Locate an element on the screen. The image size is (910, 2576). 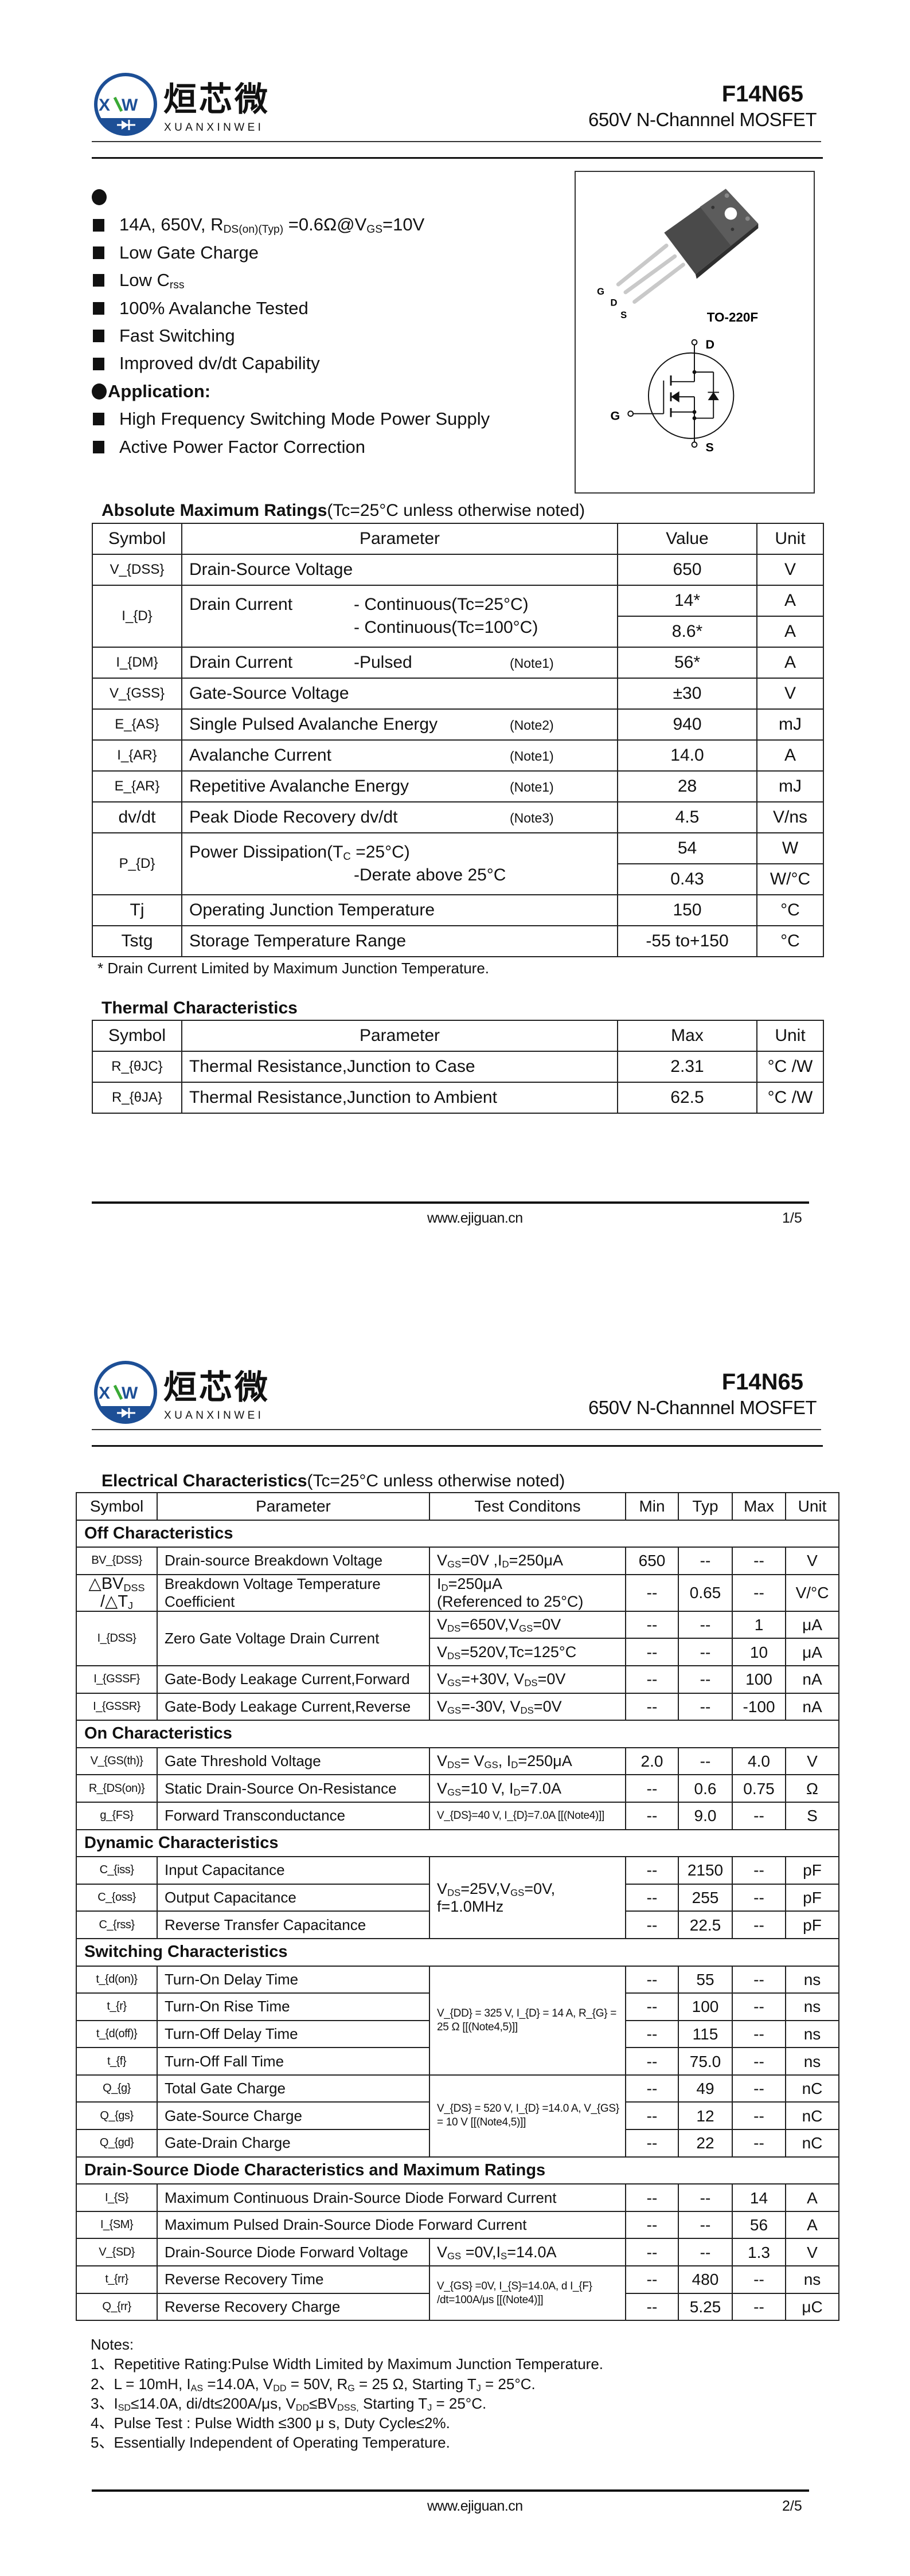
symbol-cell: g_{FS} is located at coordinates (117, 1815).